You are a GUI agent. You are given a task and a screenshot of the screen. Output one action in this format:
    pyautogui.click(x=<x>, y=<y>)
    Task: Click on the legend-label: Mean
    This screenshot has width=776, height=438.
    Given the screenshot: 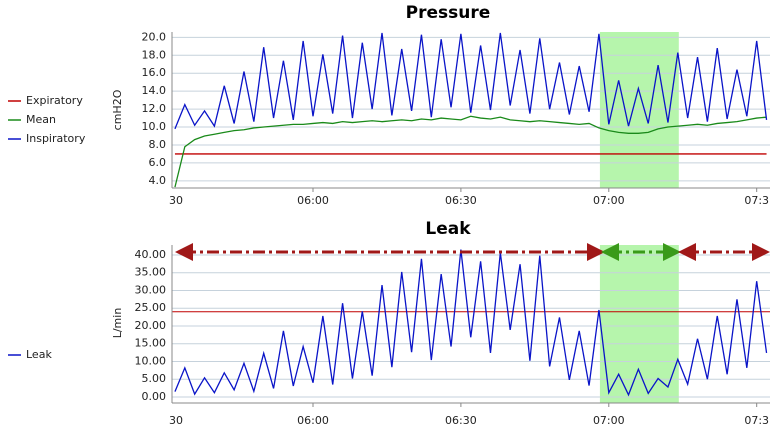 What is the action you would take?
    pyautogui.click(x=41, y=119)
    